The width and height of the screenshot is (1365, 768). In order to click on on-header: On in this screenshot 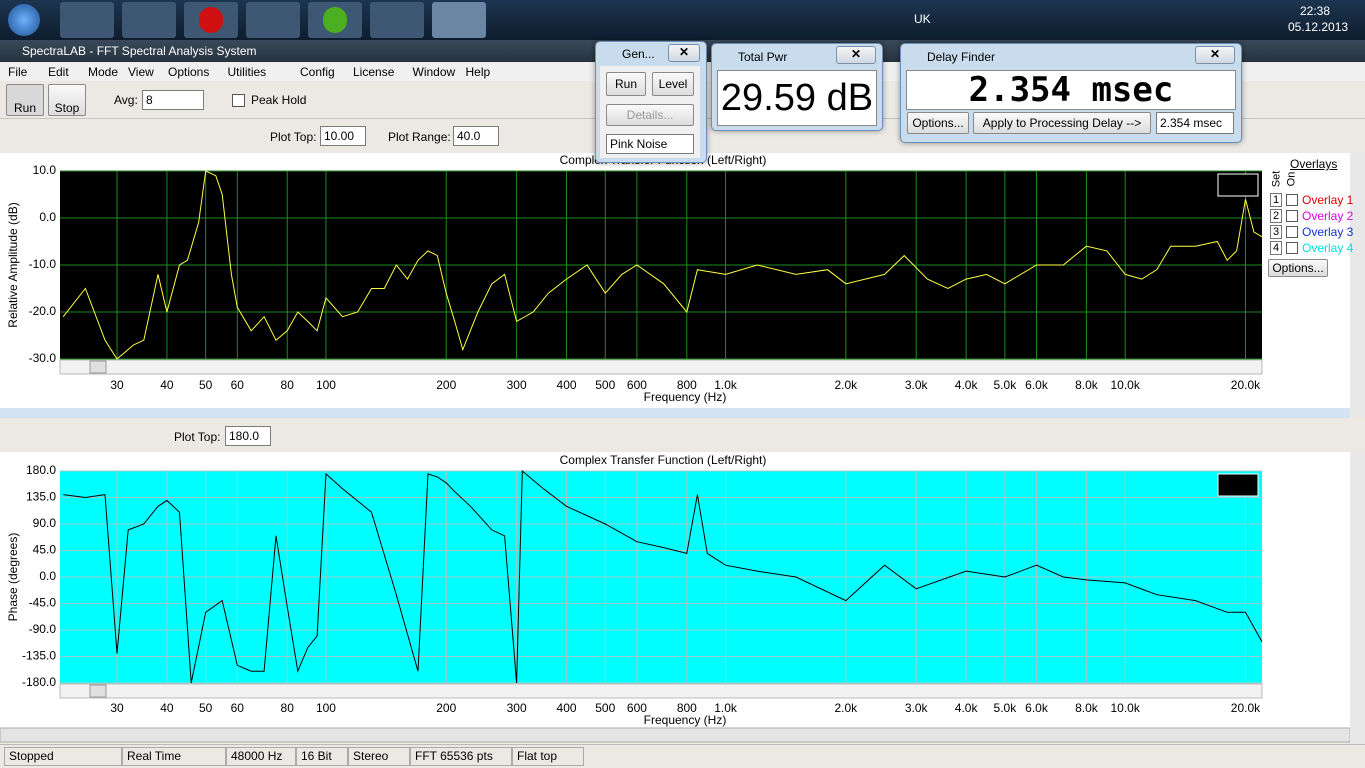, I will do `click(1291, 179)`.